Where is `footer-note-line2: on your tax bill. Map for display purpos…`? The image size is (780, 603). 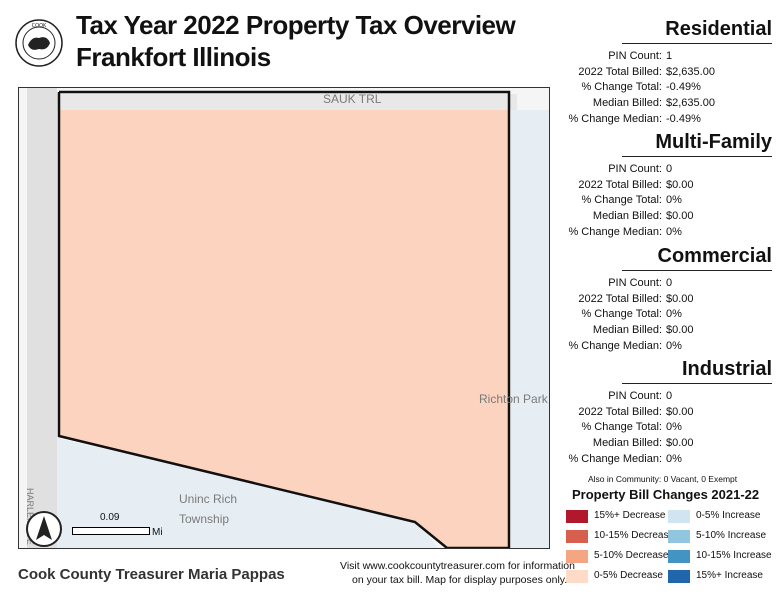 footer-note-line2: on your tax bill. Map for display purpos… is located at coordinates (460, 580).